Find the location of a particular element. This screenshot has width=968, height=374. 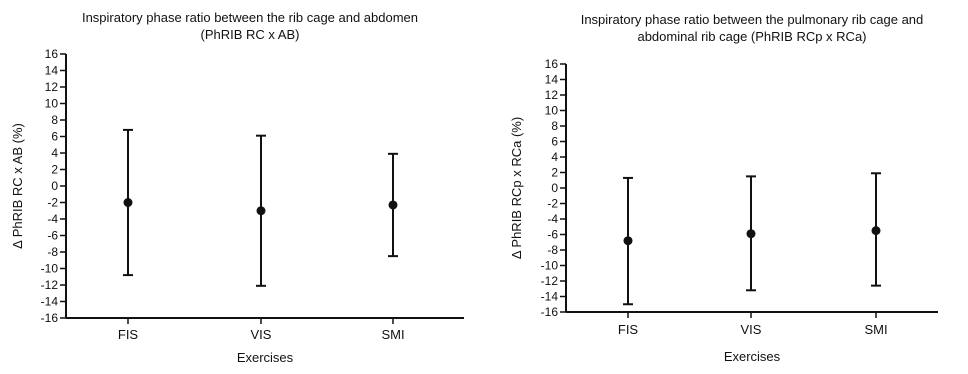

chart2-y-axis-label: Δ PhRIB RCp x RCa (%) is located at coordinates (516, 188).